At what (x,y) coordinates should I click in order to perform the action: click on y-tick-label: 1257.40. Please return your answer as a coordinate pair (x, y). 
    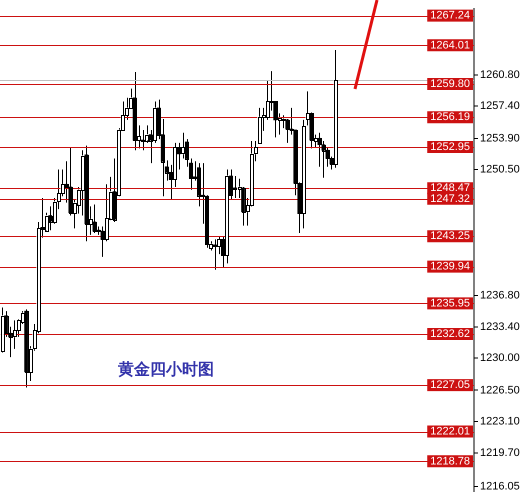
    Looking at the image, I should click on (500, 106).